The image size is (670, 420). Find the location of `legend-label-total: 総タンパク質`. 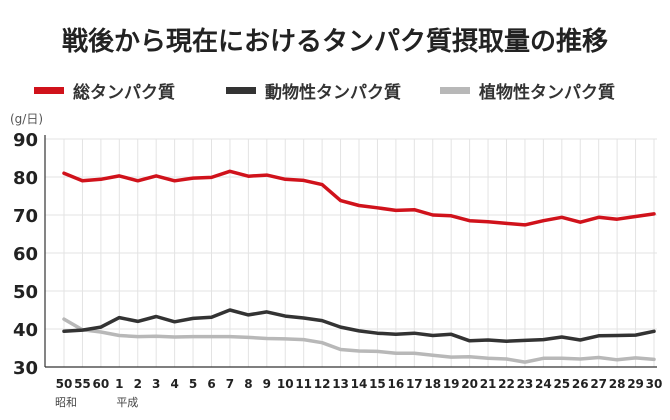

legend-label-total: 総タンパク質 is located at coordinates (124, 92).